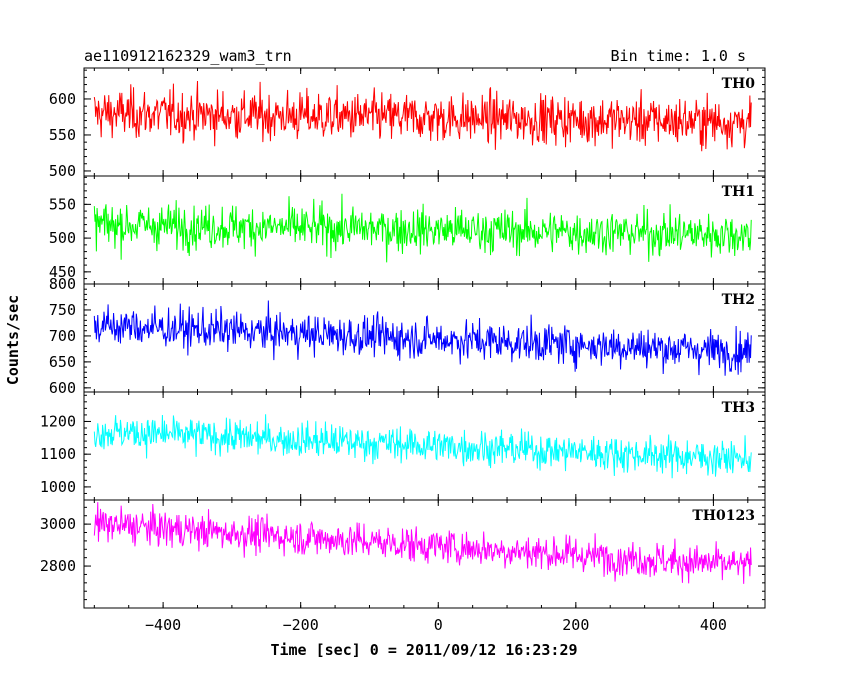 The height and width of the screenshot is (680, 850). I want to click on y-tick-label: 650, so click(62, 362).